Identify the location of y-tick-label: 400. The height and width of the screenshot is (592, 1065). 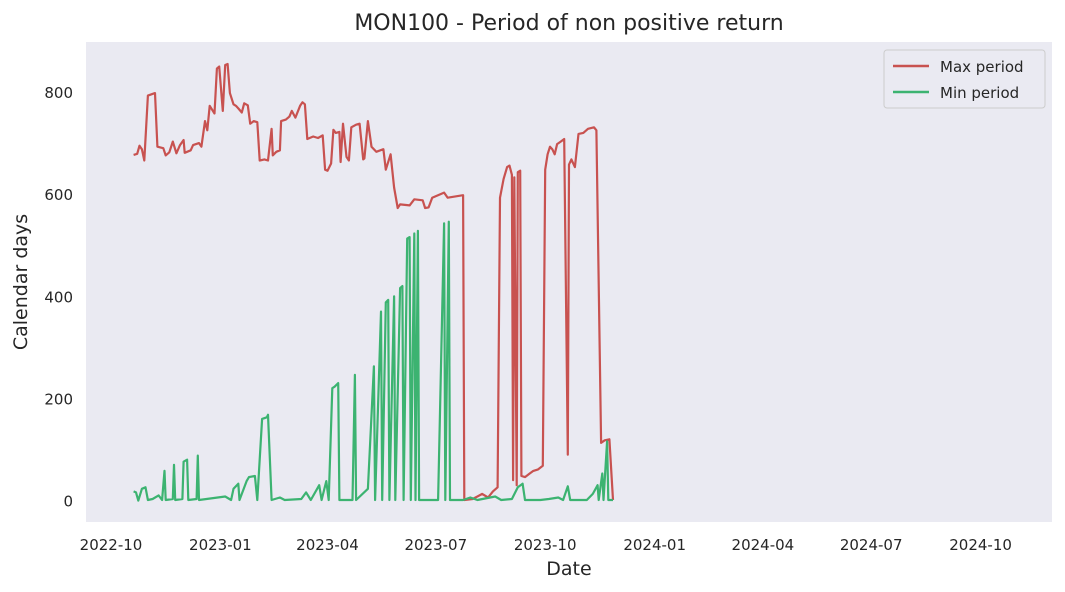
(58, 297).